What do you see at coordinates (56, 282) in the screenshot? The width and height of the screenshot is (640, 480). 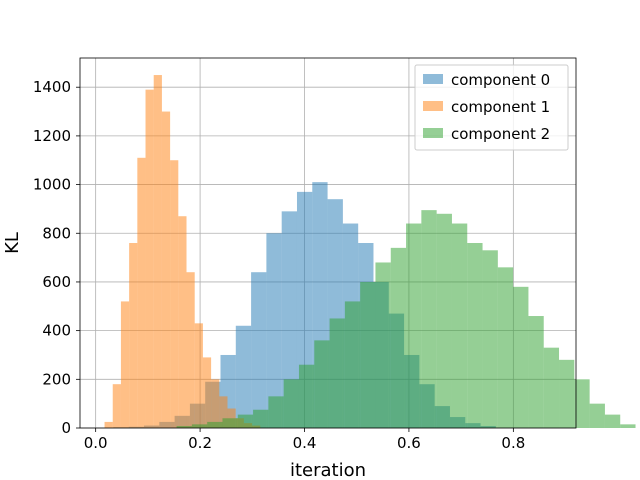 I see `y-tick-label: 600` at bounding box center [56, 282].